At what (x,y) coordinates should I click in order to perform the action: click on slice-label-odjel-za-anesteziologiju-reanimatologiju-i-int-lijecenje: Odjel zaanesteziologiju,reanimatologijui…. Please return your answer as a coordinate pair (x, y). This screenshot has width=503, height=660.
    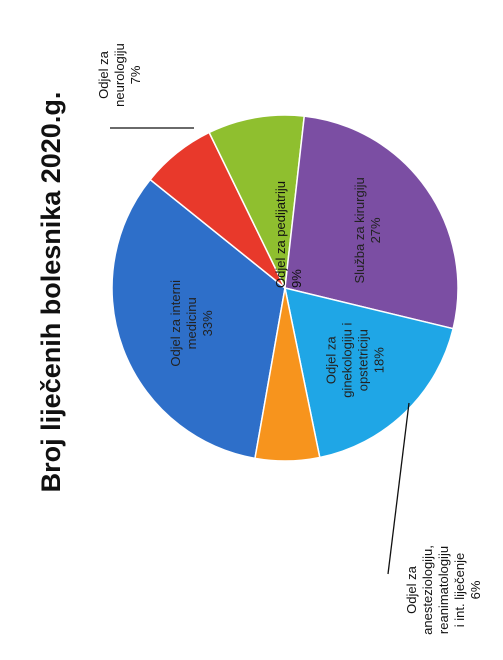
    Looking at the image, I should click on (443, 590).